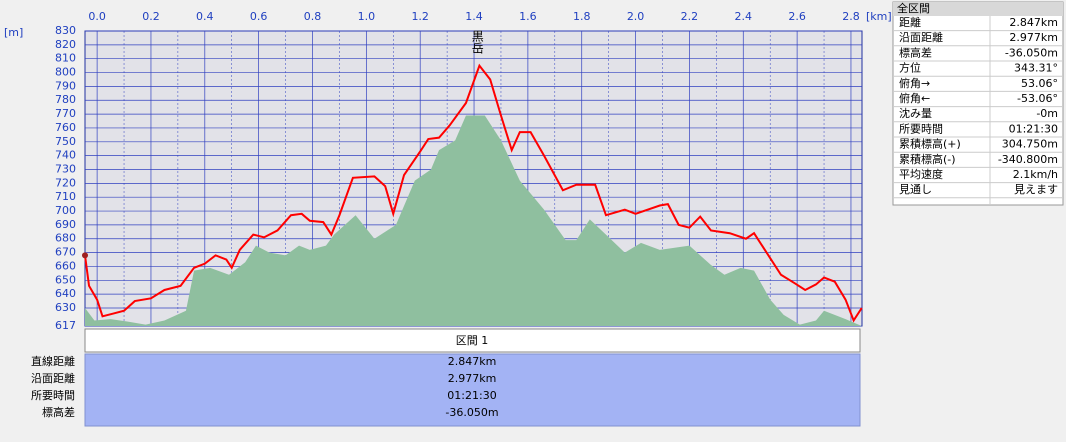 This screenshot has width=1066, height=442. Describe the element at coordinates (1047, 113) in the screenshot. I see `panel-value: -0m` at that location.